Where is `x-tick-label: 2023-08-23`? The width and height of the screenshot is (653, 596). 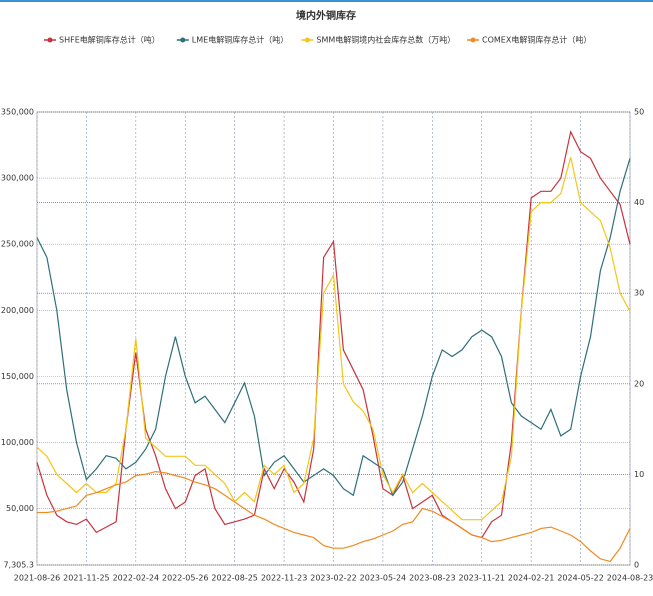
x-tick-label: 2023-08-23 is located at coordinates (432, 578).